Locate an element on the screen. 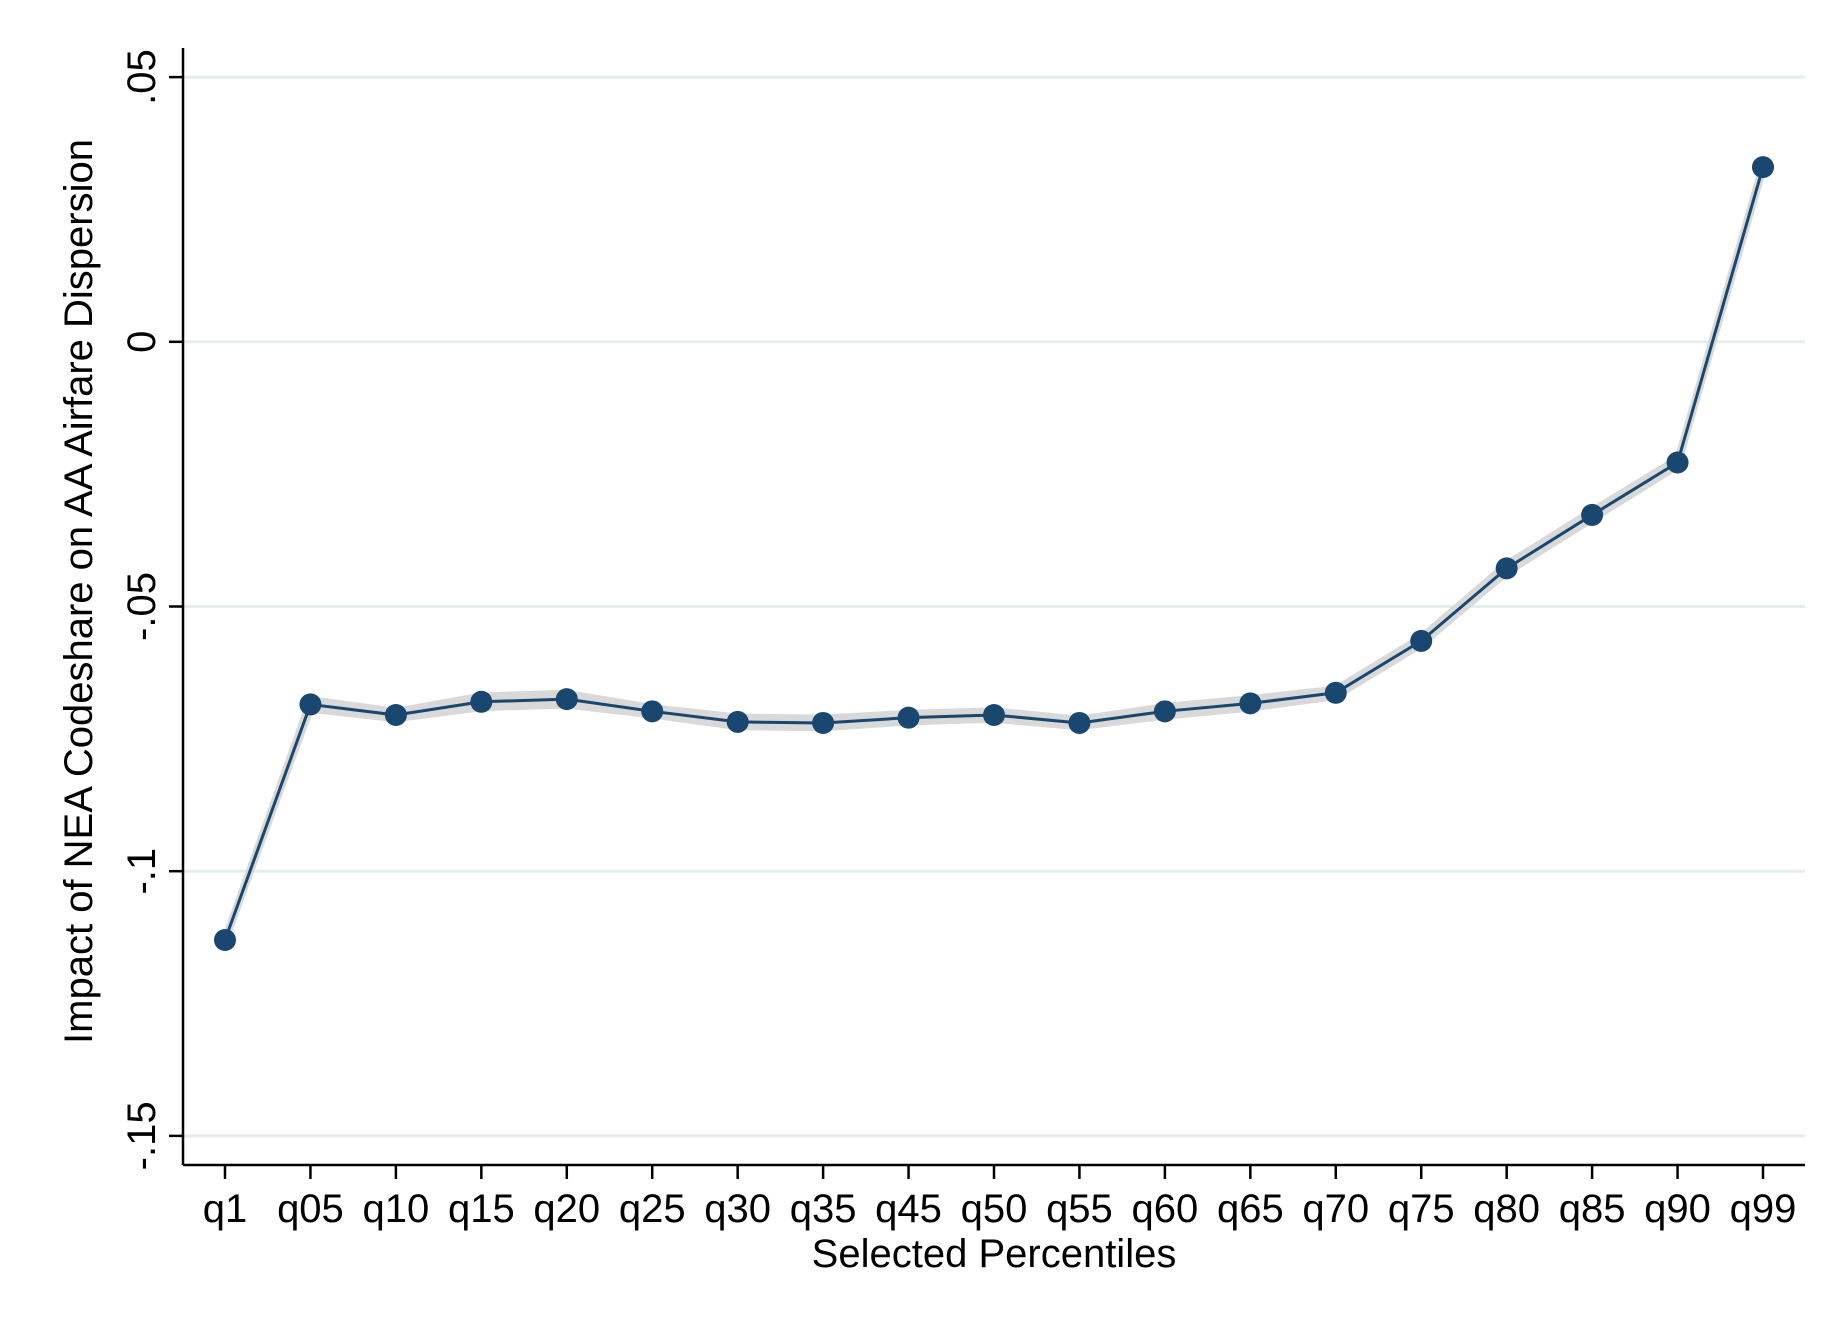 This screenshot has height=1338, width=1839. y-axis-ticks: .05 0 -.05 -.1 -.15 is located at coordinates (151, 609).